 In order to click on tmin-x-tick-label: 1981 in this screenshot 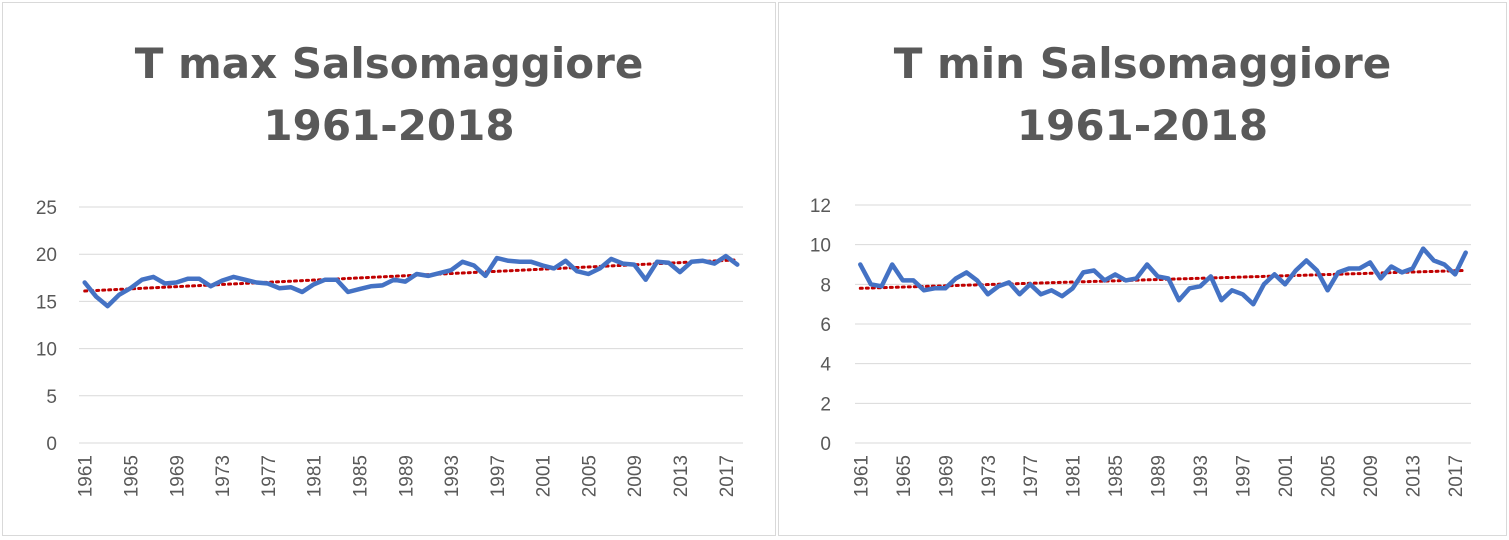, I will do `click(1074, 476)`.